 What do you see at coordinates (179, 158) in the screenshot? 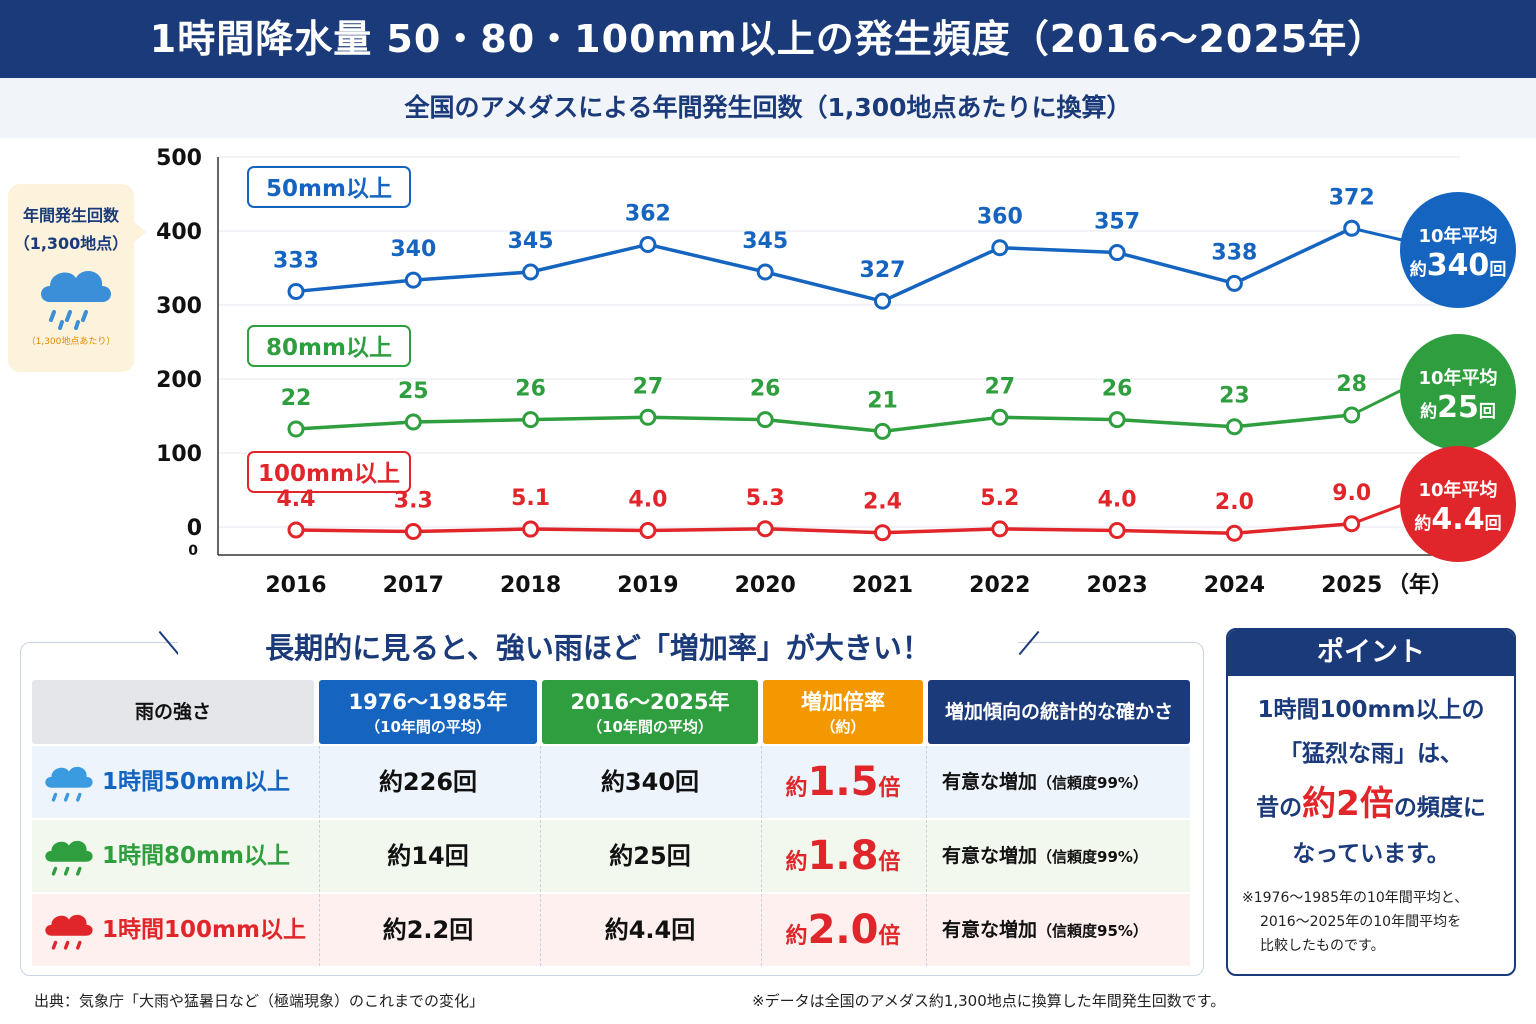
I see `y-tick-label: 500` at bounding box center [179, 158].